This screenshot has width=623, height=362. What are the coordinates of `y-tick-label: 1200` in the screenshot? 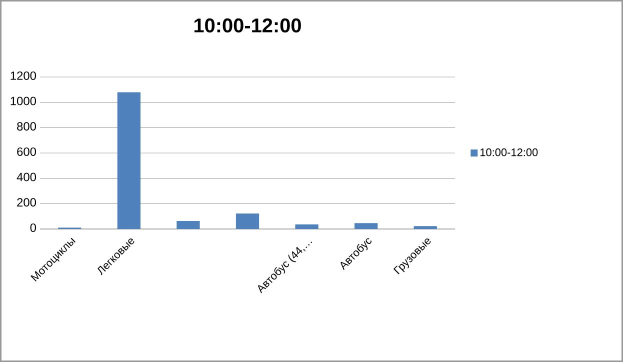 It's located at (23, 75).